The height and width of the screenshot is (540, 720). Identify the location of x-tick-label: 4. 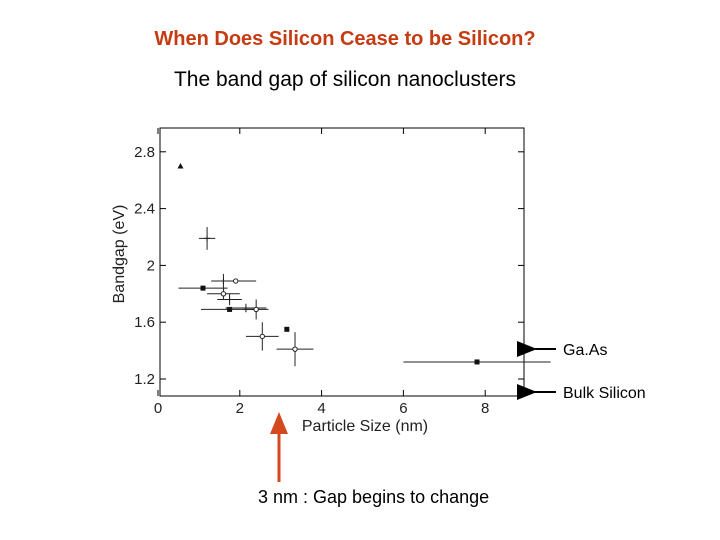
(321, 408).